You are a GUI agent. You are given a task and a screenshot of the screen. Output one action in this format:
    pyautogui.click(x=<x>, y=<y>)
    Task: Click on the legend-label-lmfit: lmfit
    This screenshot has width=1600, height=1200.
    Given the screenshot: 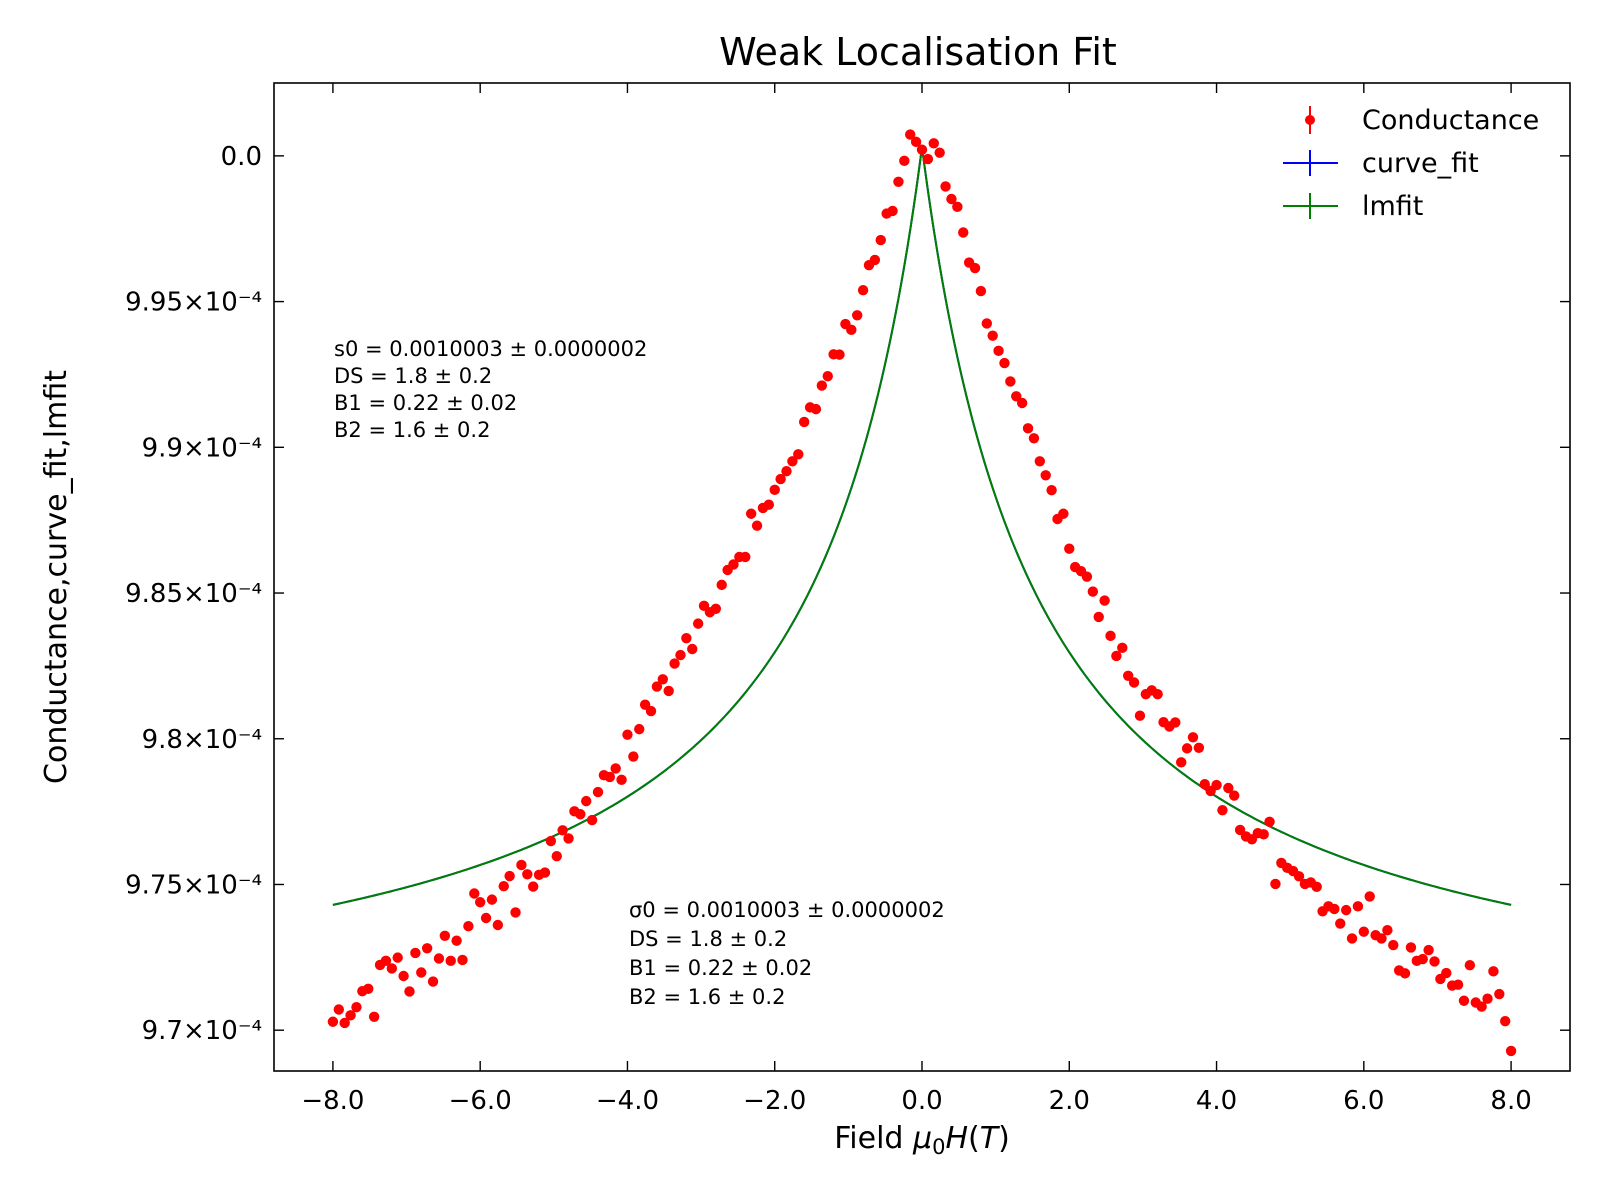 What is the action you would take?
    pyautogui.click(x=1392, y=206)
    